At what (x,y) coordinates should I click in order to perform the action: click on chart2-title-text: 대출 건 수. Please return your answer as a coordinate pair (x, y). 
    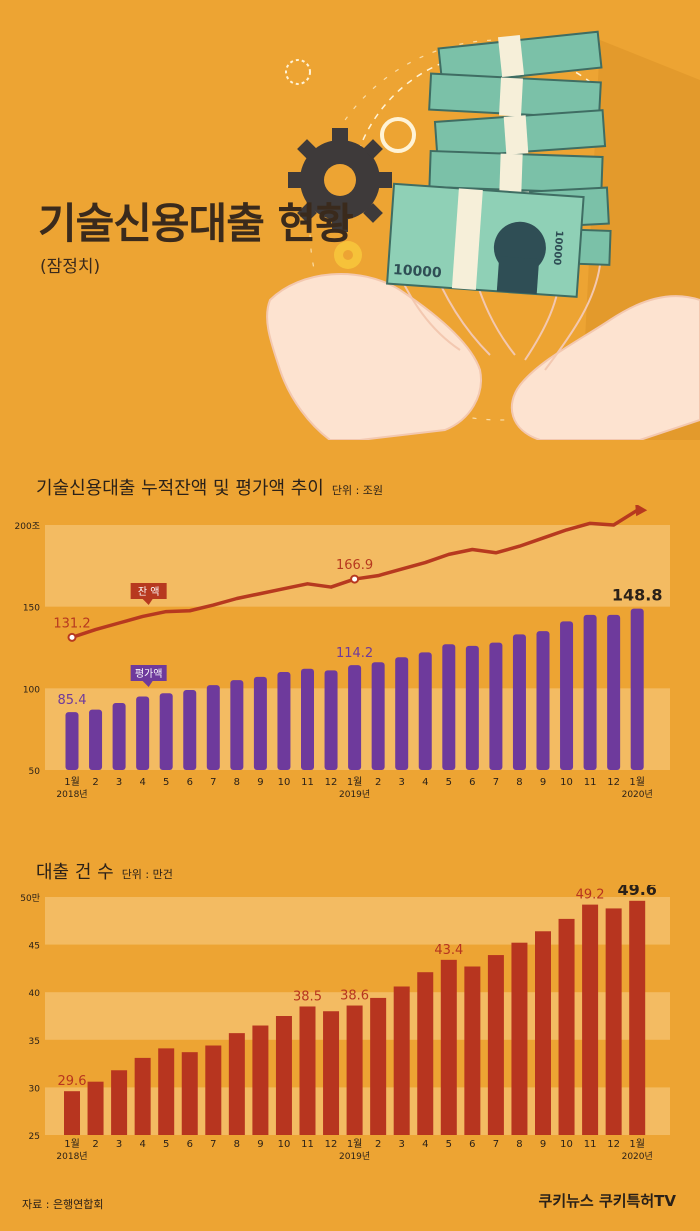
    Looking at the image, I should click on (75, 872).